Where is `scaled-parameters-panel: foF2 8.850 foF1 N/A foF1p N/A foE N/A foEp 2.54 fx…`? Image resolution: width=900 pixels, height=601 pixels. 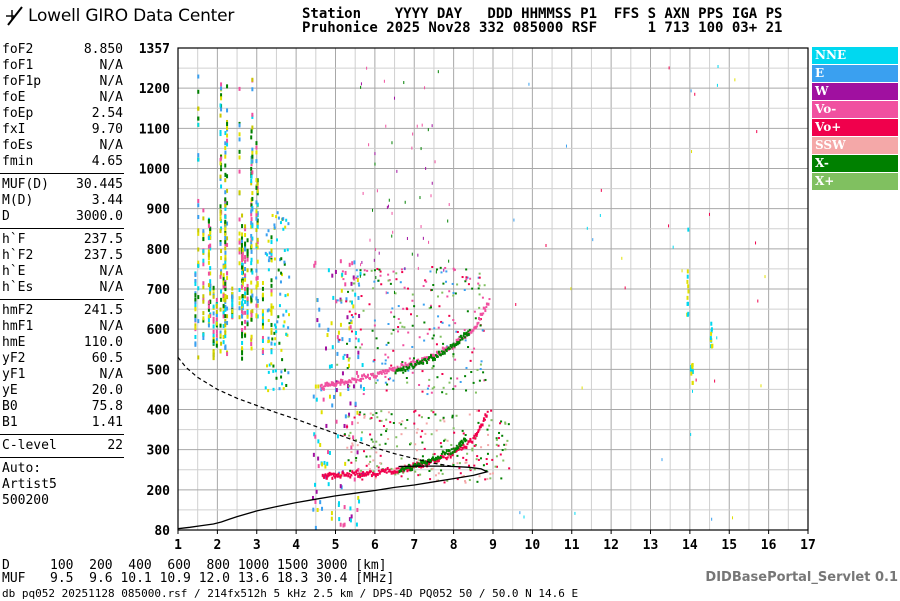 scaled-parameters-panel: foF2 8.850 foF1 N/A foF1p N/A foE N/A foEp 2.54 fx… is located at coordinates (63, 275).